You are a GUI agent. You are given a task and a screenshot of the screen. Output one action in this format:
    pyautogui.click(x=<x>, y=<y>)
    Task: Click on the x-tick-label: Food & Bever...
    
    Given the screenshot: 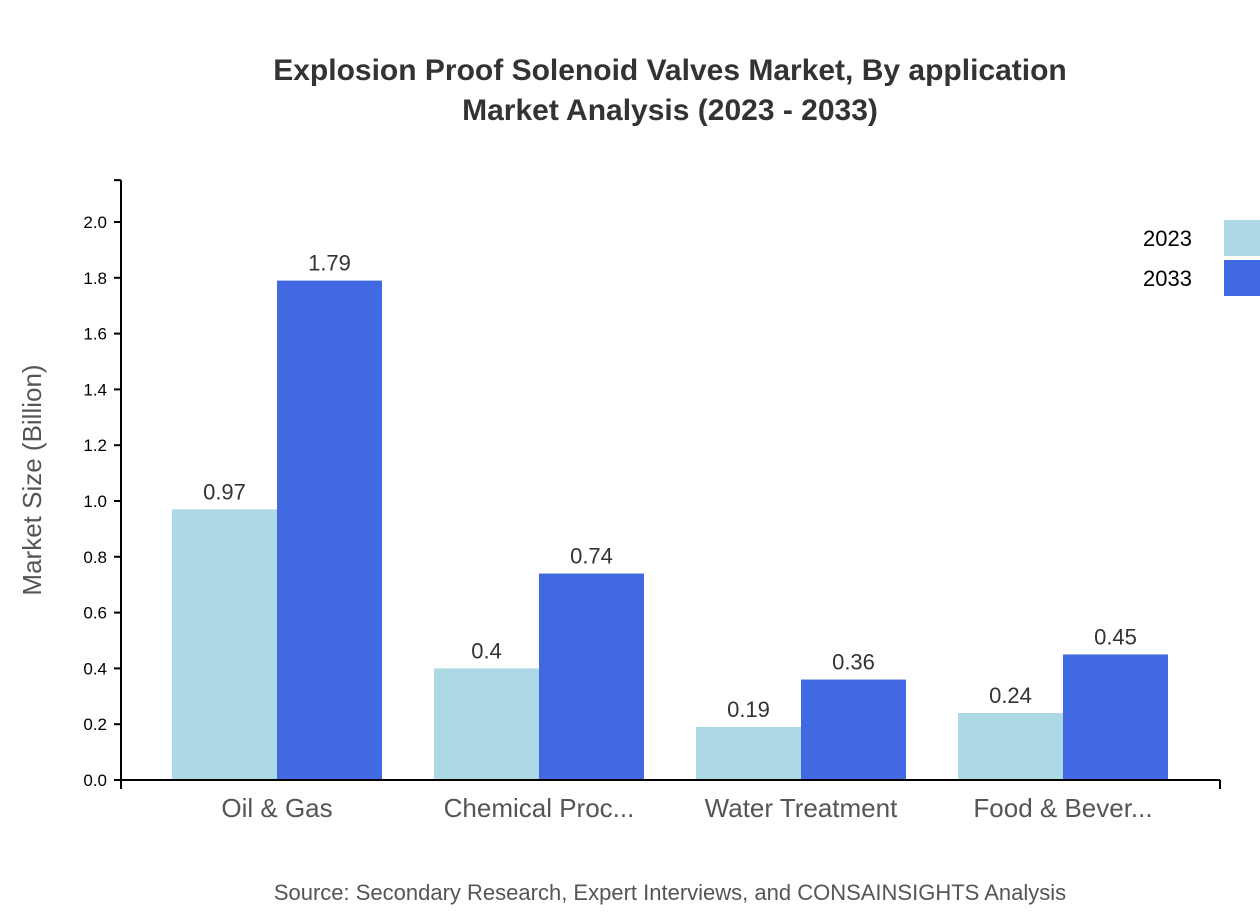 What is the action you would take?
    pyautogui.click(x=1062, y=808)
    